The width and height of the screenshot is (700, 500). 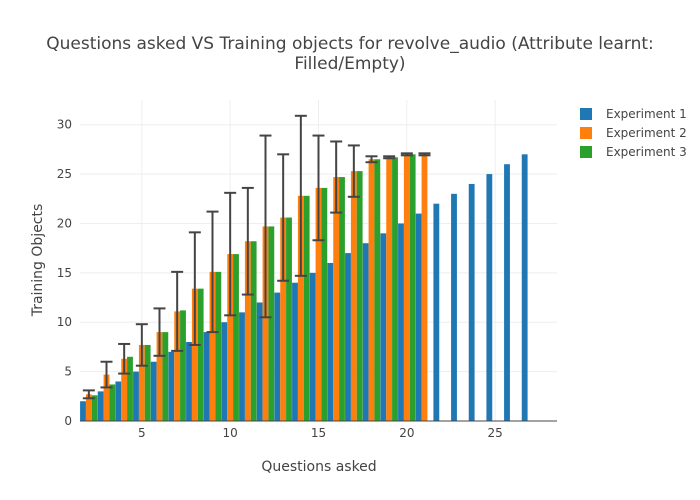 I want to click on x-tick-label: 10, so click(x=230, y=433).